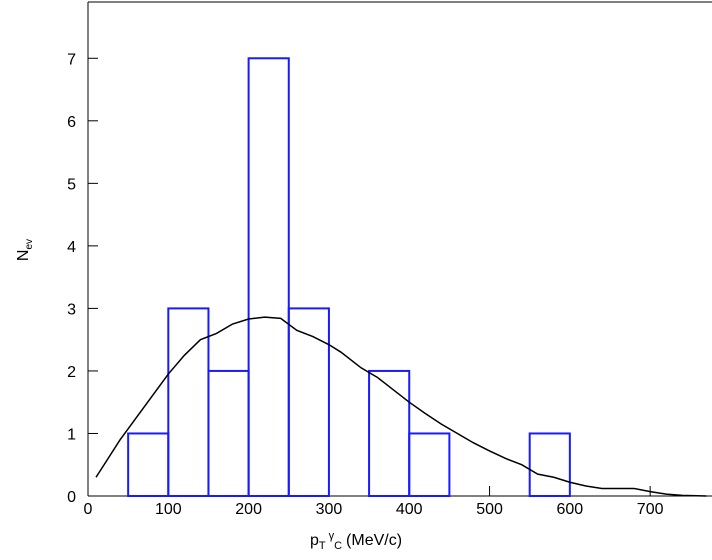 The width and height of the screenshot is (712, 560). What do you see at coordinates (71, 122) in the screenshot?
I see `y-tick-label: 6` at bounding box center [71, 122].